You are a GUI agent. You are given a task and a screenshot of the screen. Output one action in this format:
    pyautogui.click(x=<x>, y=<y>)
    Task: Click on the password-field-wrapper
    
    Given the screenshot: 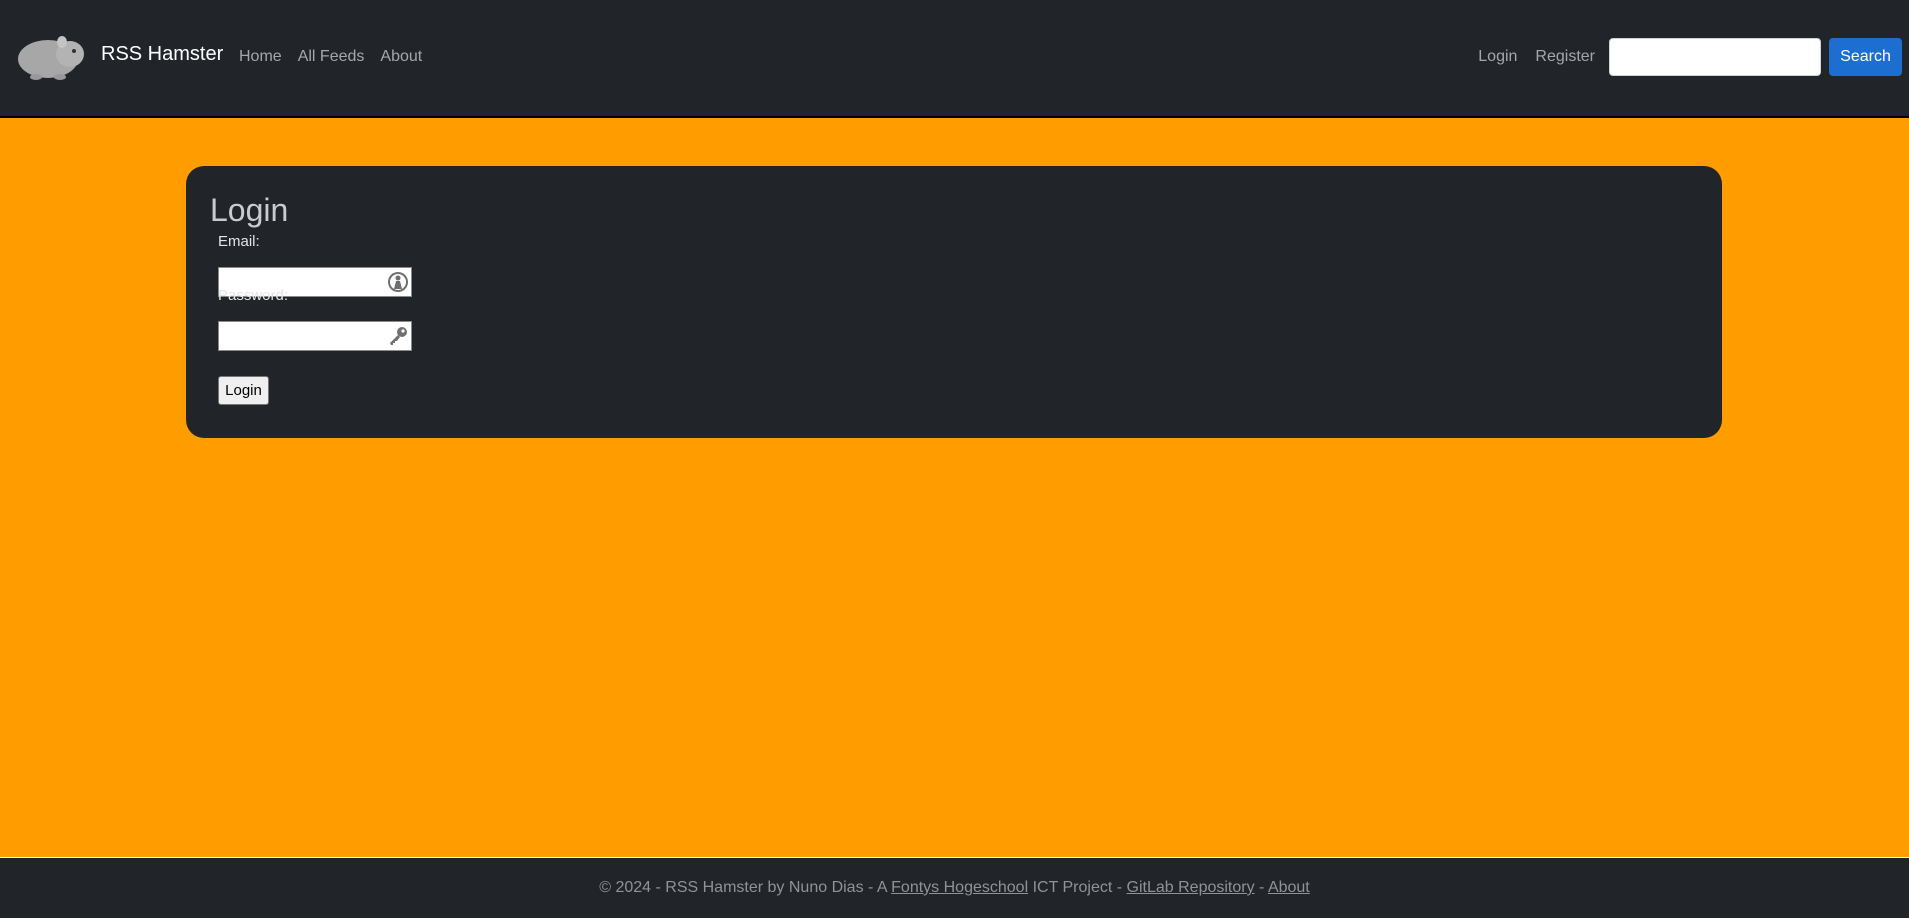 What is the action you would take?
    pyautogui.click(x=315, y=336)
    